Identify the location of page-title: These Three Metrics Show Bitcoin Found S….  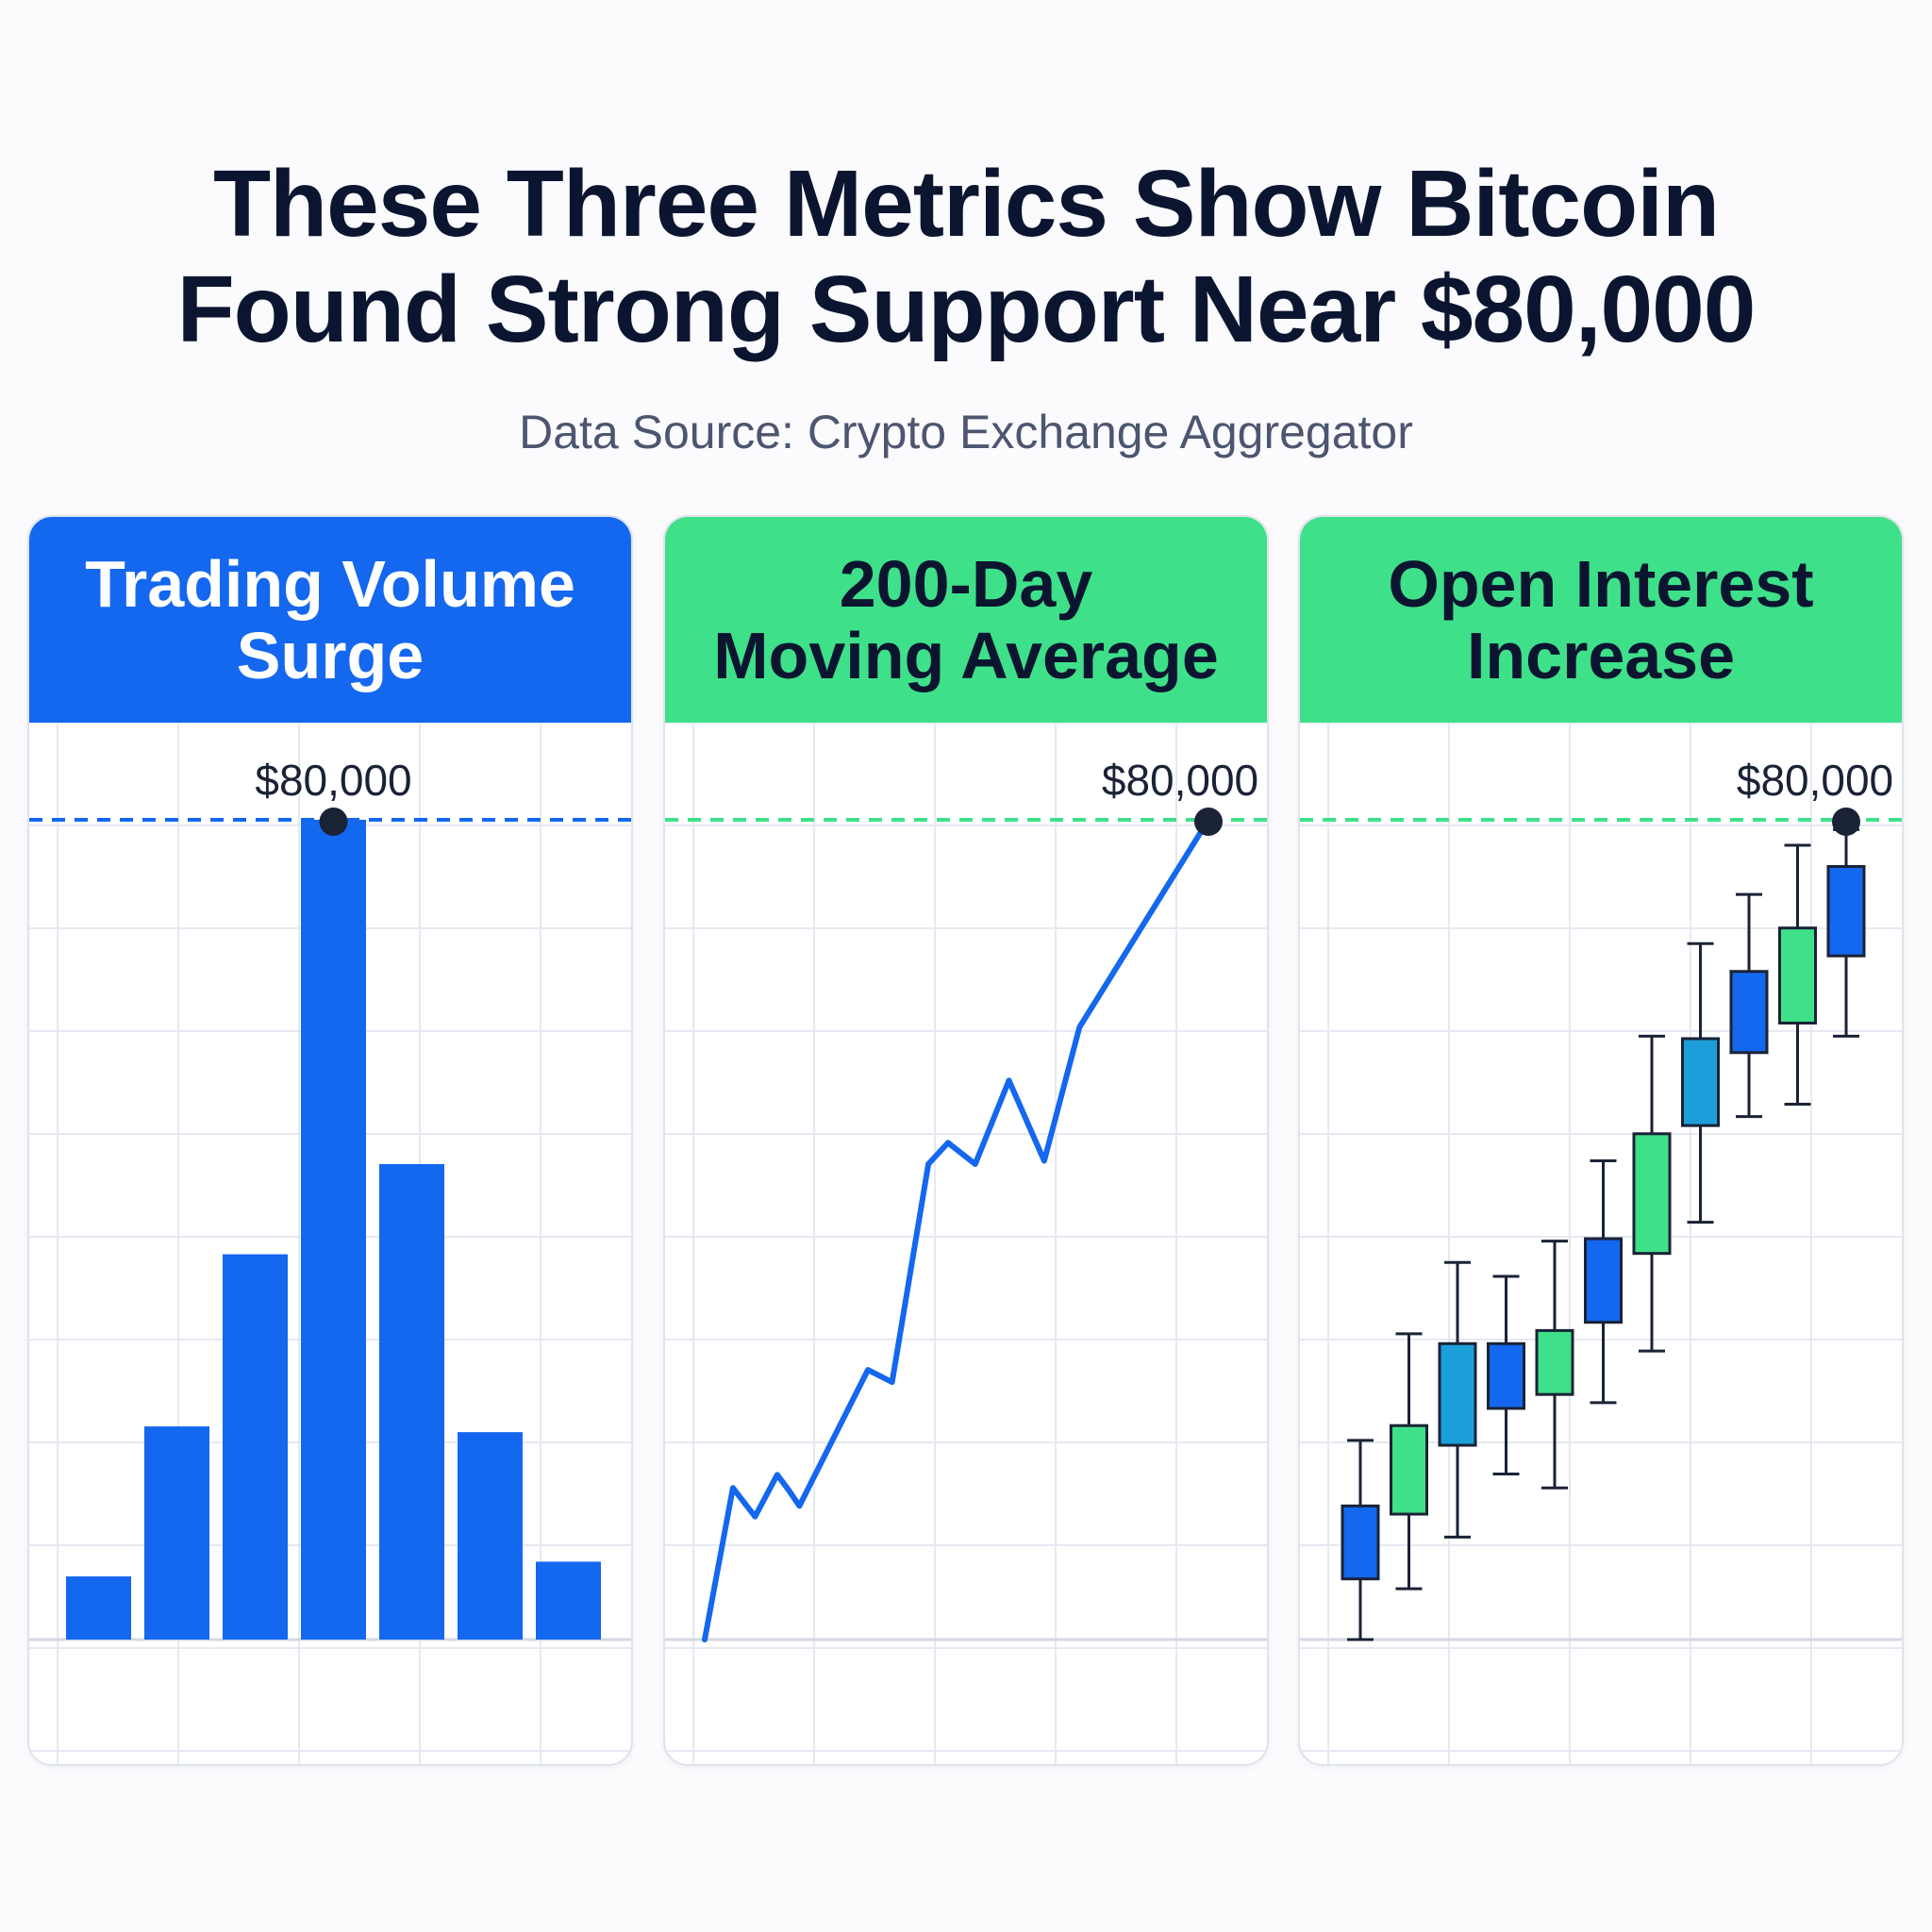
(966, 256).